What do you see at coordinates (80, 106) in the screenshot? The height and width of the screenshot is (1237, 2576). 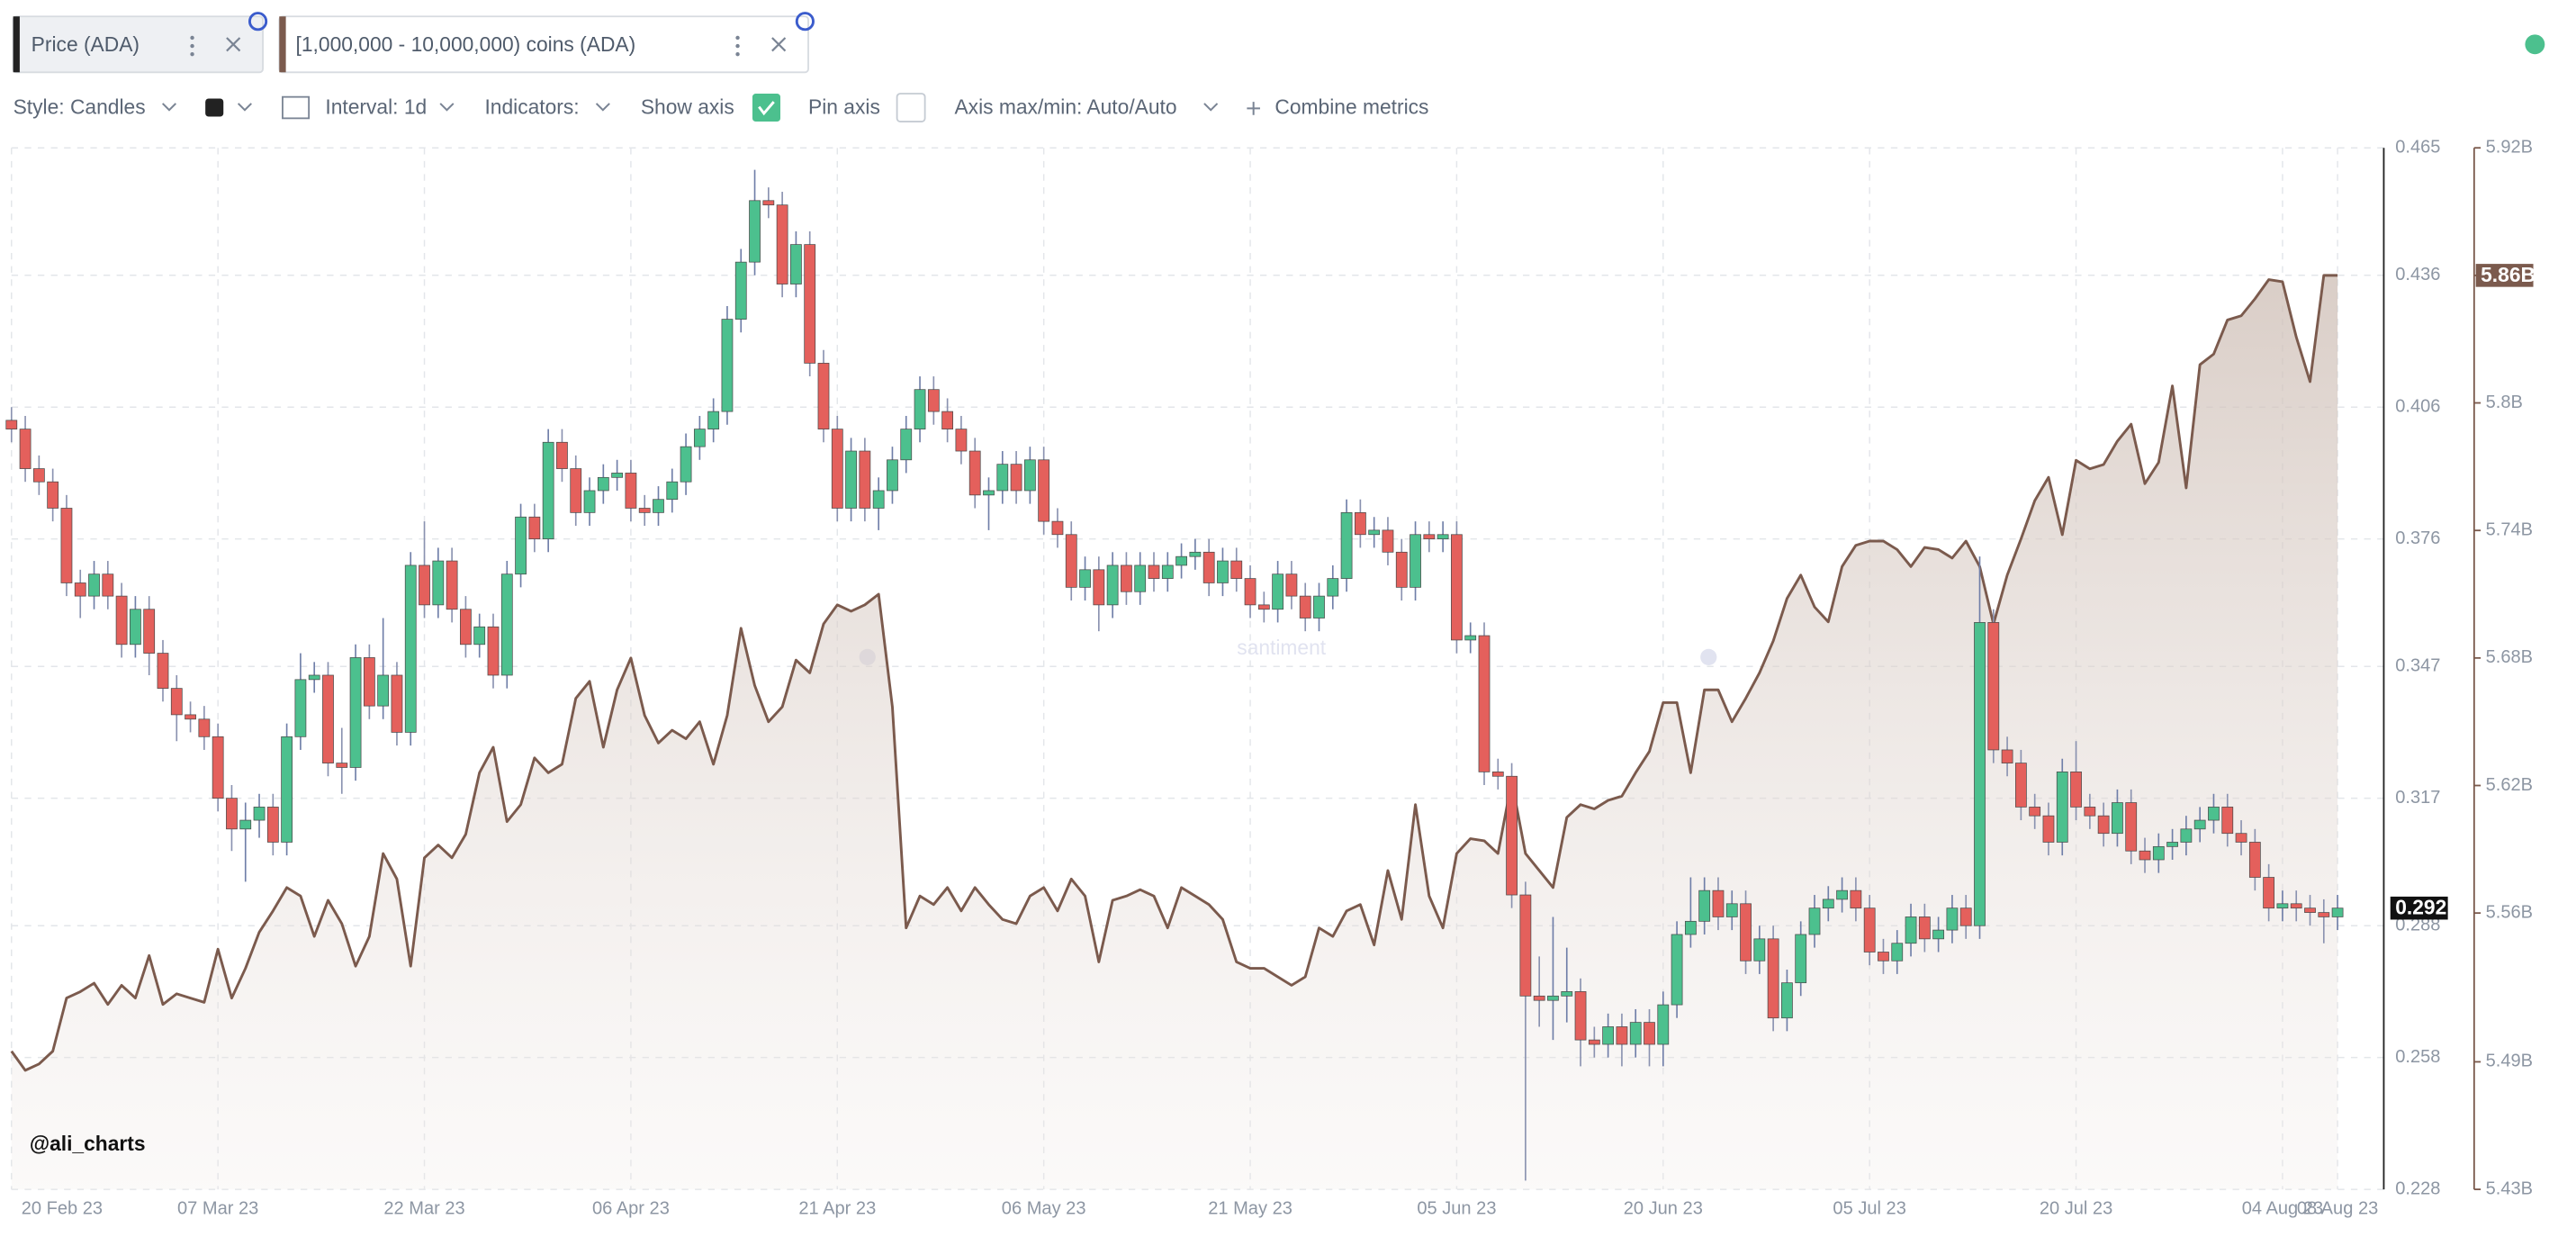 I see `style-select: Style: Candles` at bounding box center [80, 106].